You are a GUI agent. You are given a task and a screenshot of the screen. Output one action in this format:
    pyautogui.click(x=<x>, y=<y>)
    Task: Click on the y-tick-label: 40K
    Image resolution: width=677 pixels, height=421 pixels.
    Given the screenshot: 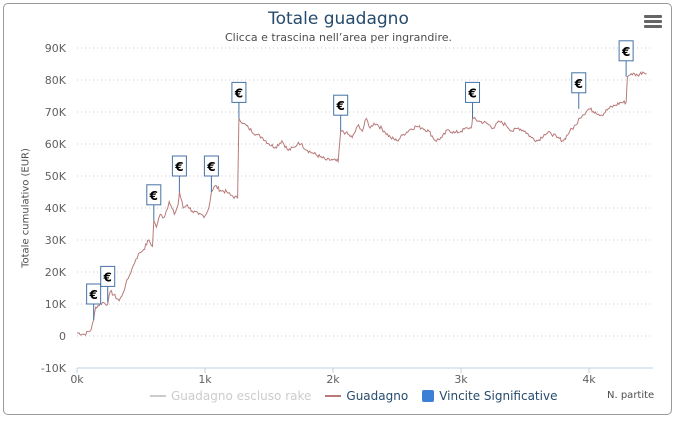 What is the action you would take?
    pyautogui.click(x=56, y=208)
    